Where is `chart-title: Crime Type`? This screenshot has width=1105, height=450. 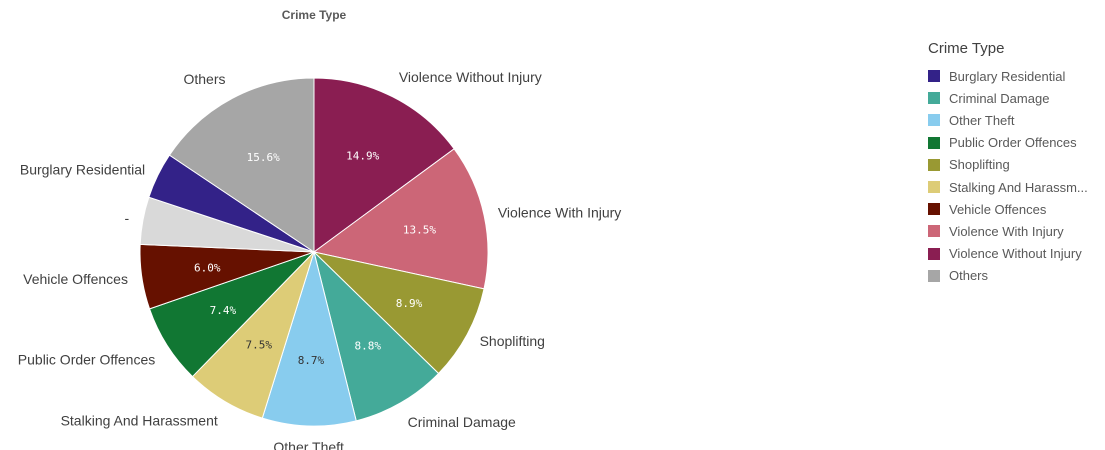
chart-title: Crime Type is located at coordinates (314, 15).